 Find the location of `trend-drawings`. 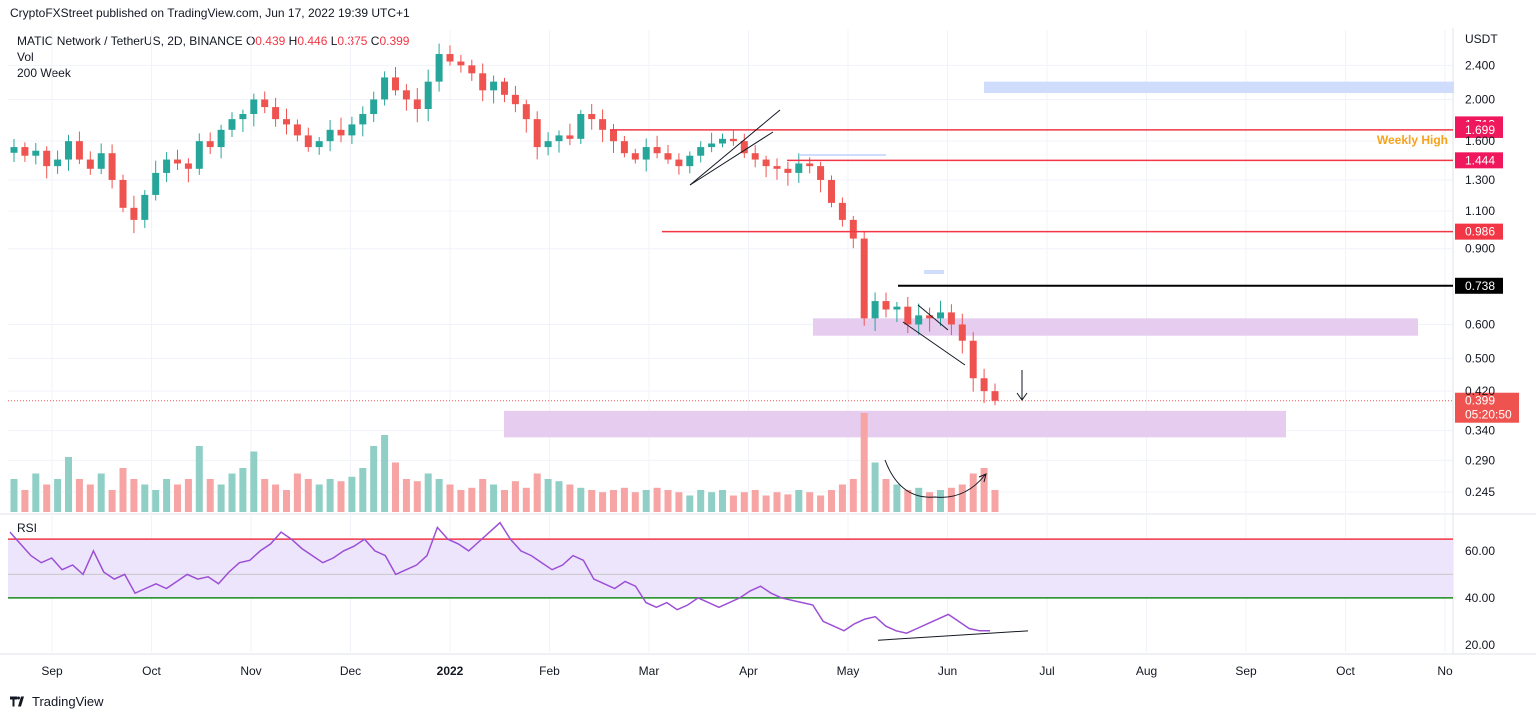

trend-drawings is located at coordinates (858, 303).